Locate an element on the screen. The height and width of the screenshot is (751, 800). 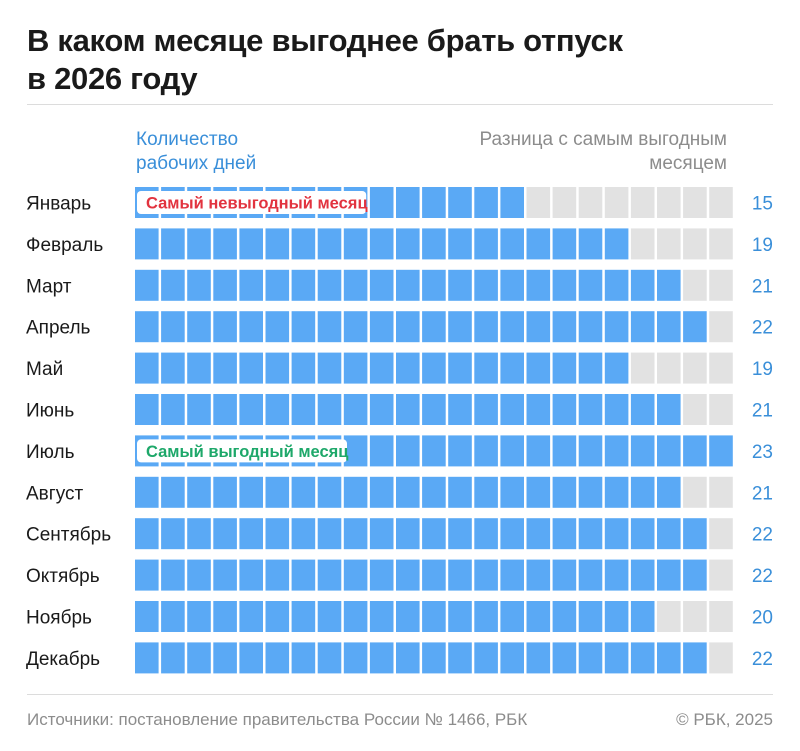
chart-row: Август 21 is located at coordinates (399, 492).